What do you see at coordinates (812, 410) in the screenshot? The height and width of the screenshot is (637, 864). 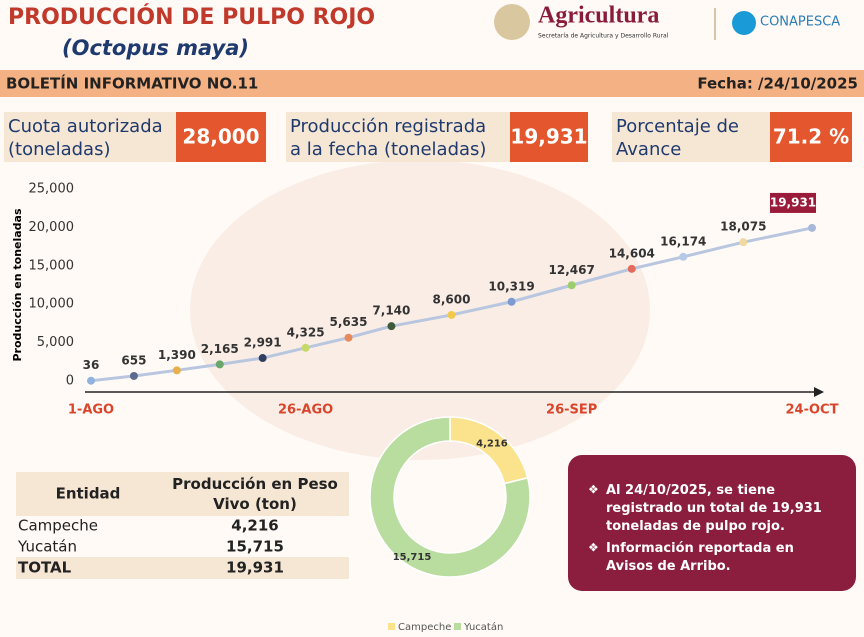 I see `x-tick-label: 24-OCT` at bounding box center [812, 410].